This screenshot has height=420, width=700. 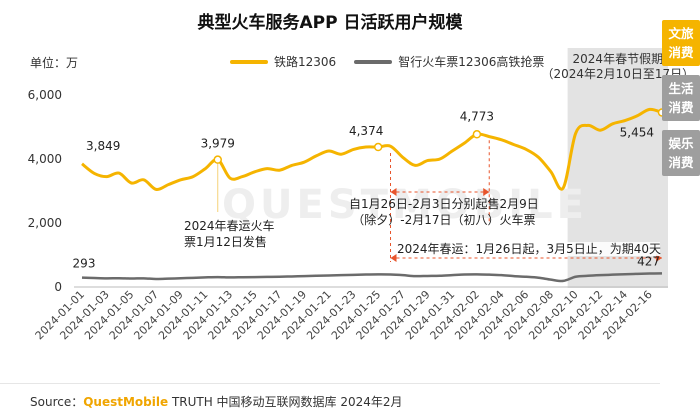 What do you see at coordinates (681, 88) in the screenshot?
I see `tab-label-line: 生活` at bounding box center [681, 88].